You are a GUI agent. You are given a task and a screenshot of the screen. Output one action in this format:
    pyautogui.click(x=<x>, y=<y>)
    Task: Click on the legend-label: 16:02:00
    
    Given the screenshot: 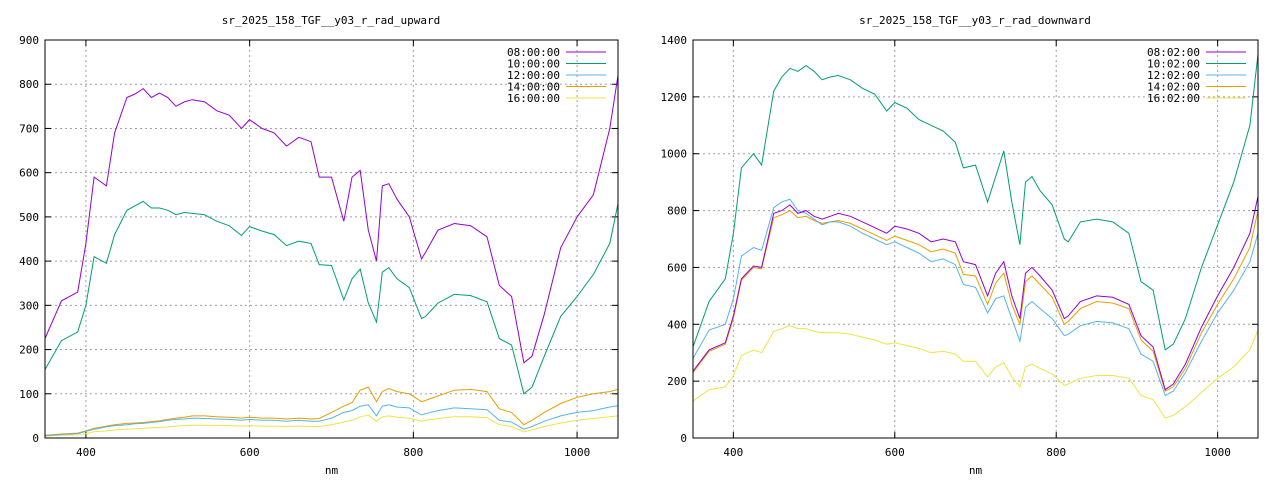 What is the action you would take?
    pyautogui.click(x=1173, y=98)
    